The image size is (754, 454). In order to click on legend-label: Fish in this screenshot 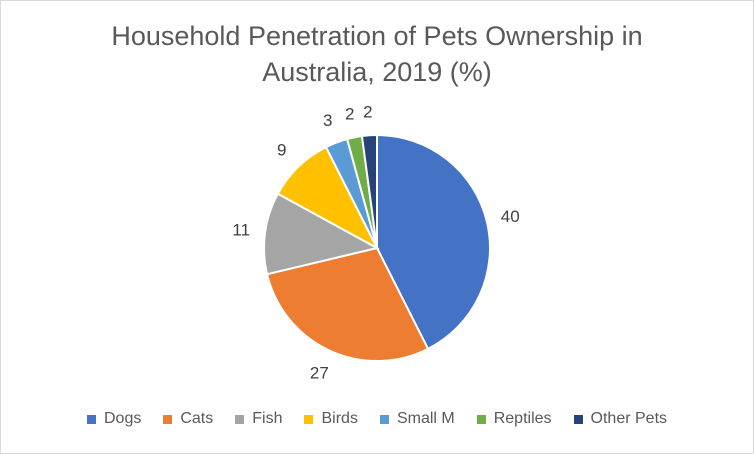, I will do `click(267, 418)`.